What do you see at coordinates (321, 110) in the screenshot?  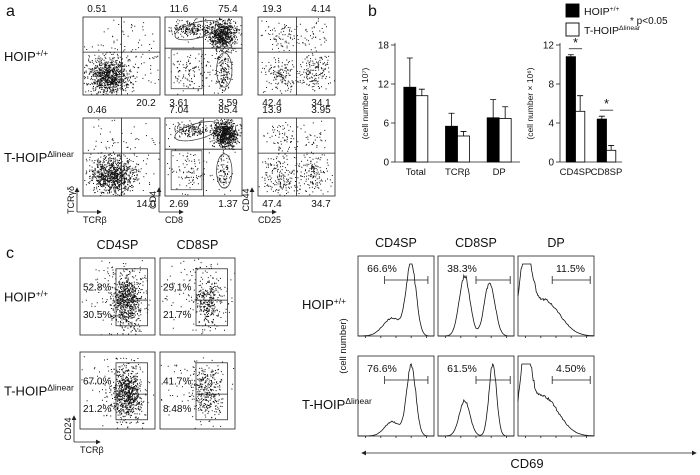 I see `quadrant-value: 3.95` at bounding box center [321, 110].